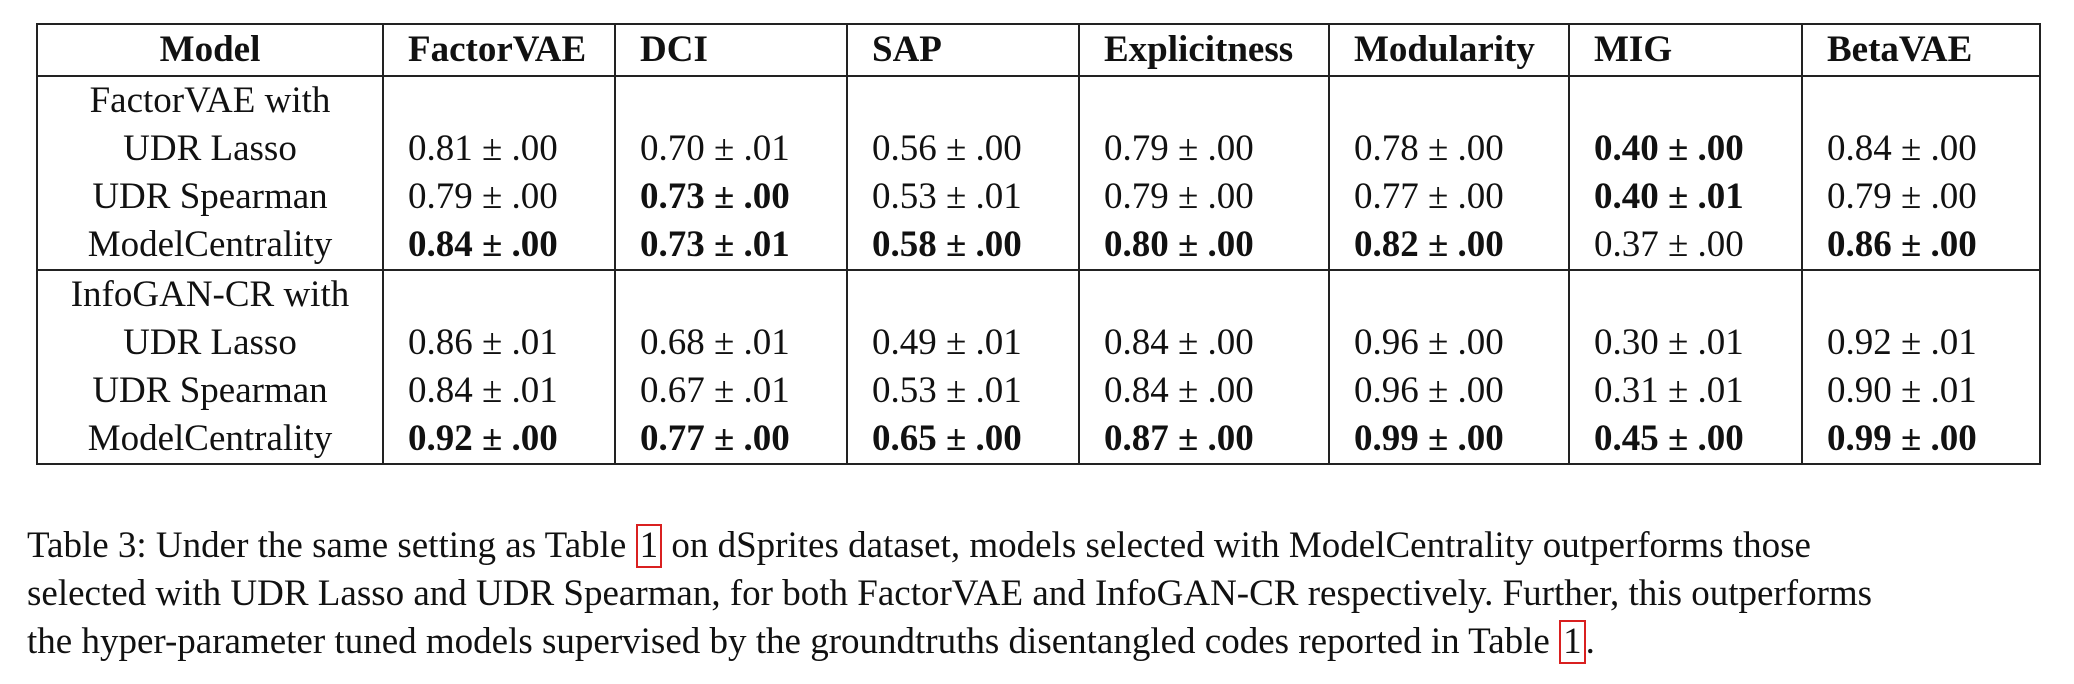  Describe the element at coordinates (963, 343) in the screenshot. I see `metric-value-cell: 0.49 ± .01` at that location.